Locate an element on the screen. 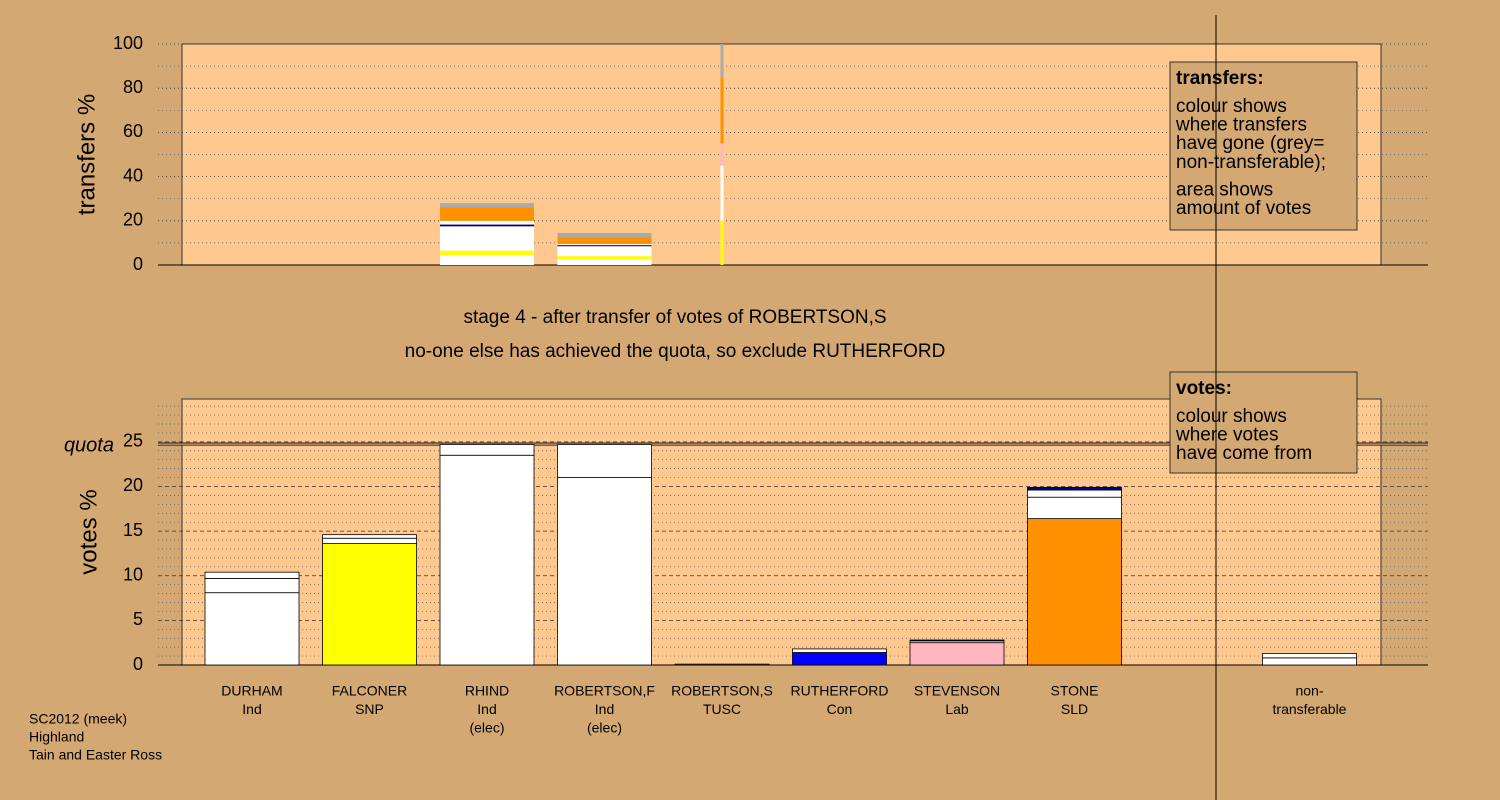 The image size is (1500, 800). x-tick-label: ROBERTSON,S is located at coordinates (722, 691).